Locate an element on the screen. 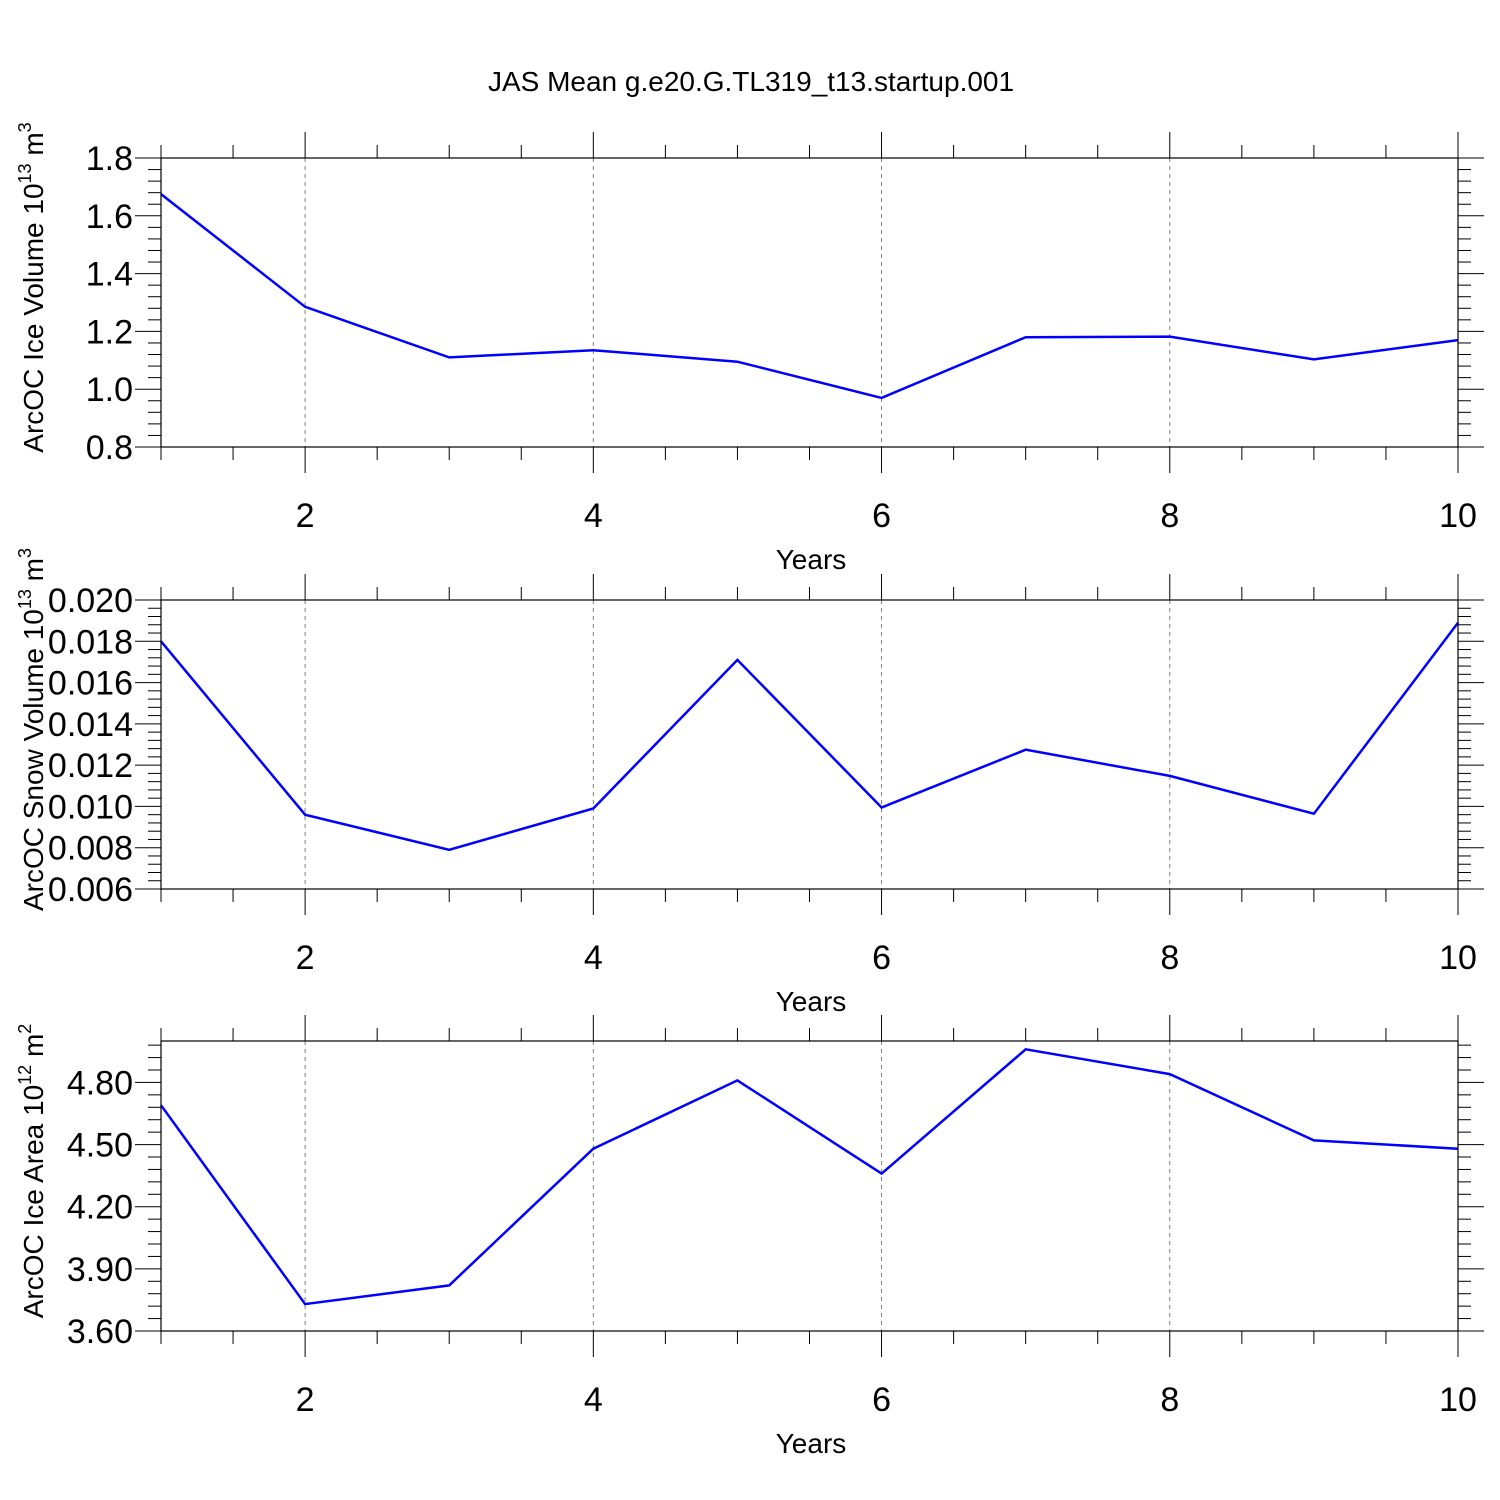 Image resolution: width=1500 pixels, height=1500 pixels. y-tick-label: 0.008 is located at coordinates (90, 849).